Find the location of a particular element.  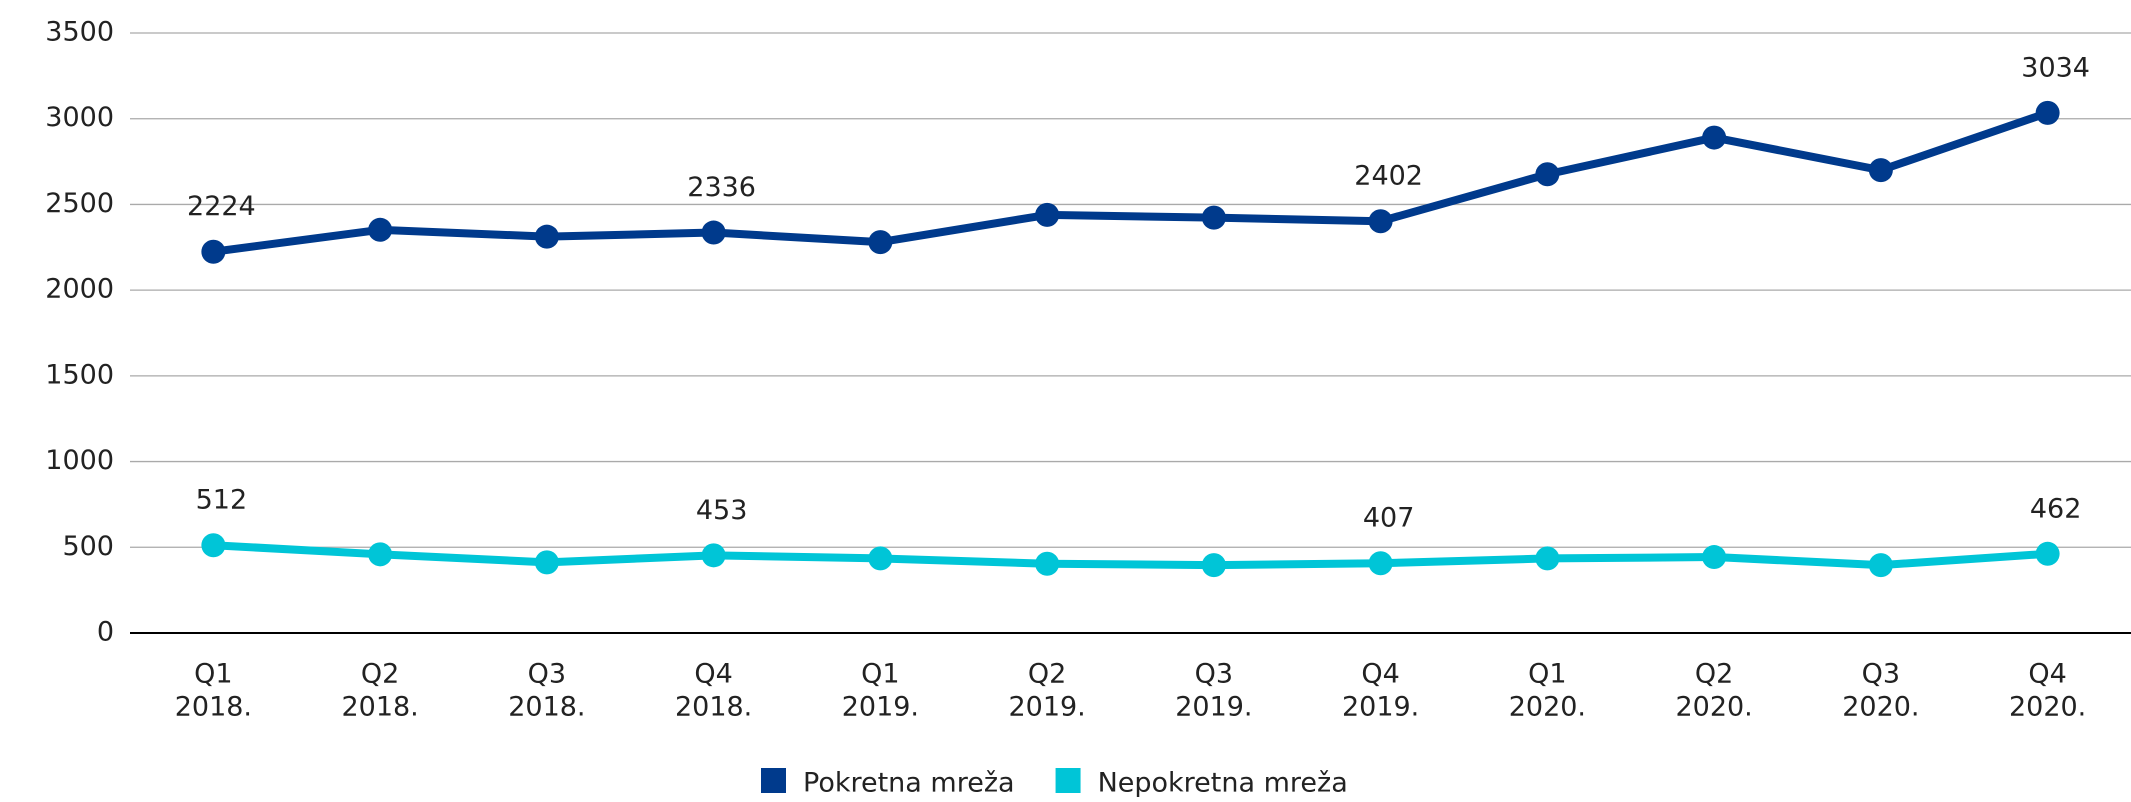

data-label: 453 is located at coordinates (722, 510).